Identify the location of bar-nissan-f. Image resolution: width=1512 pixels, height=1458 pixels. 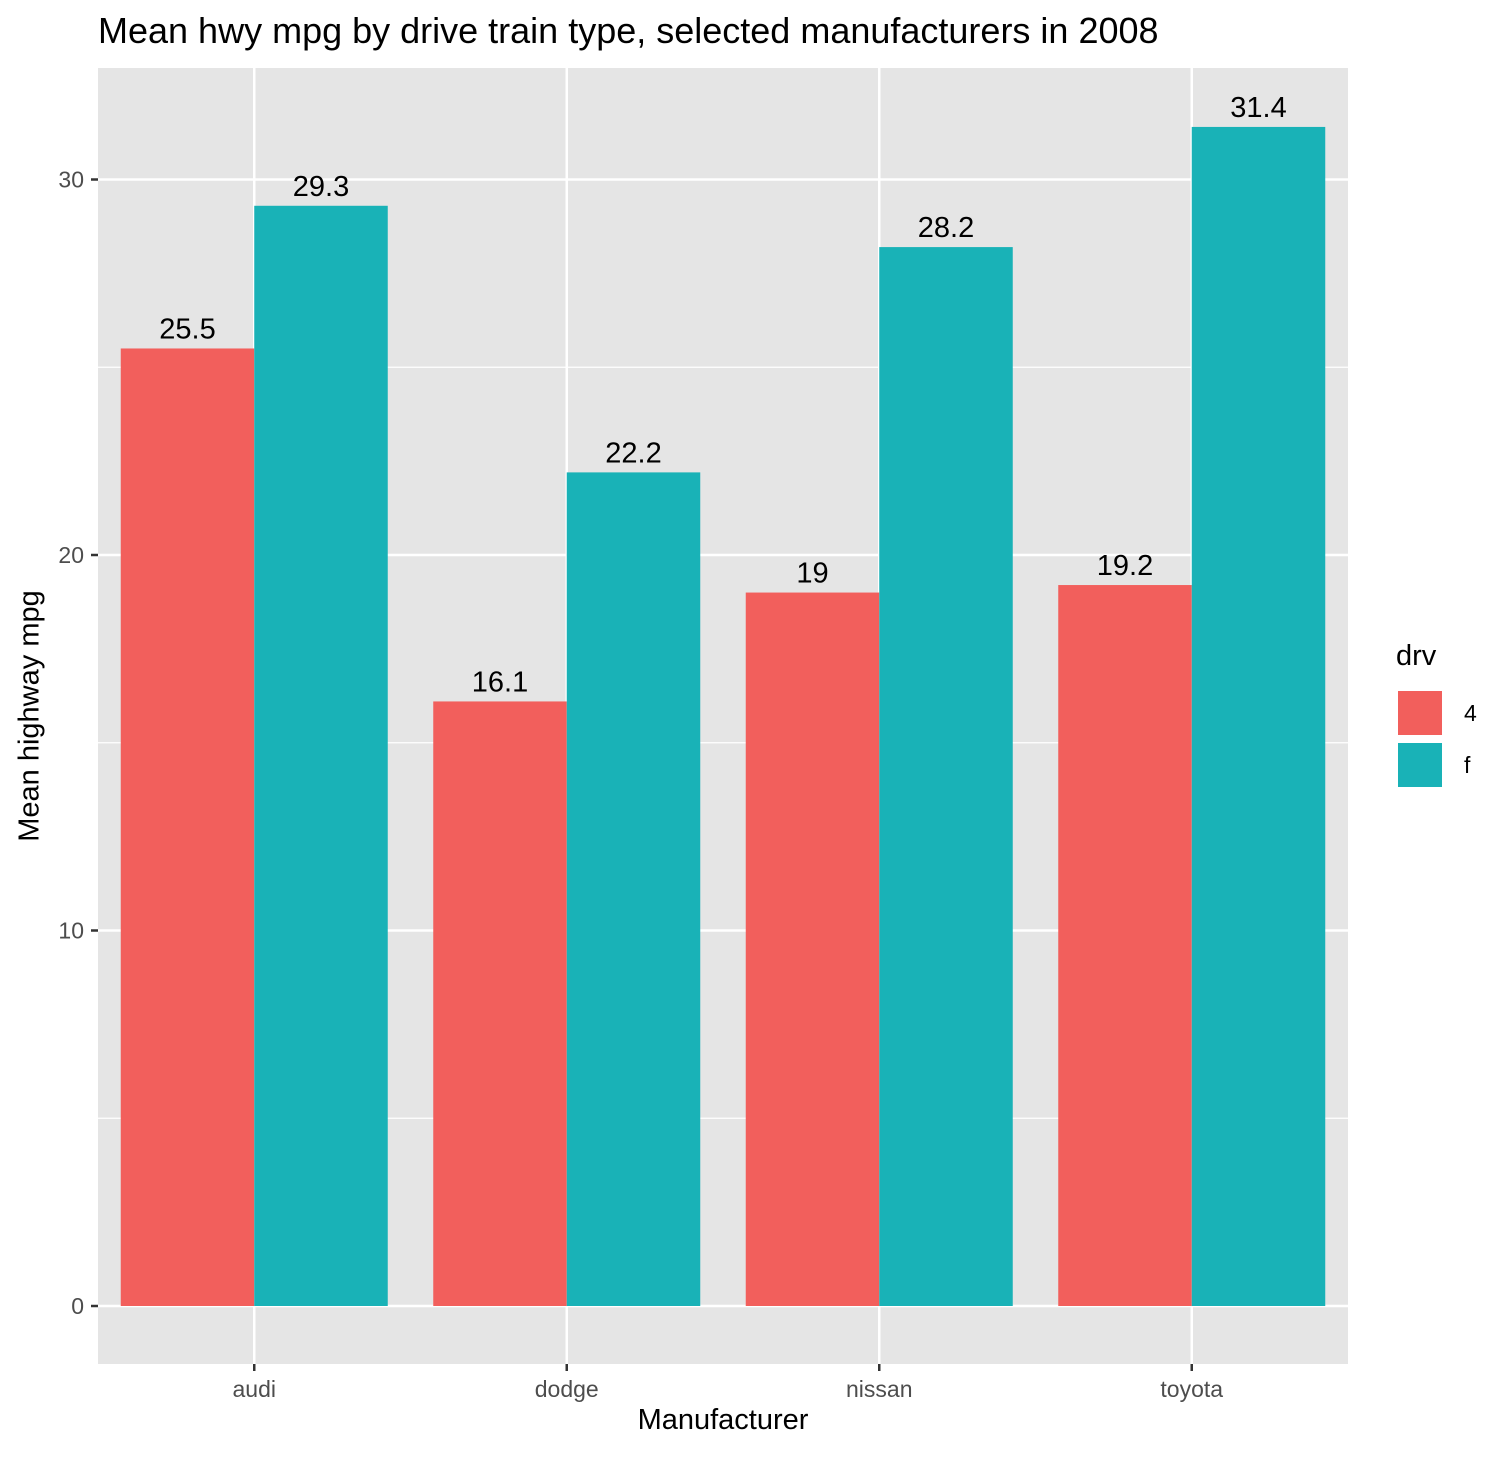
(946, 777).